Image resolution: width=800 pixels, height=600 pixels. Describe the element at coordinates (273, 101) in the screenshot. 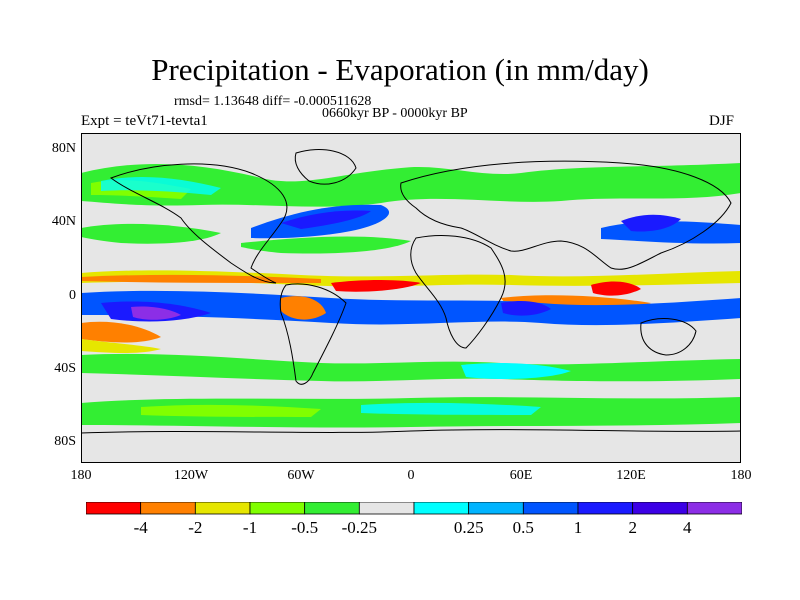

I see `rmsd-diff-text: rmsd= 1.13648 diff= -0.000511628` at that location.